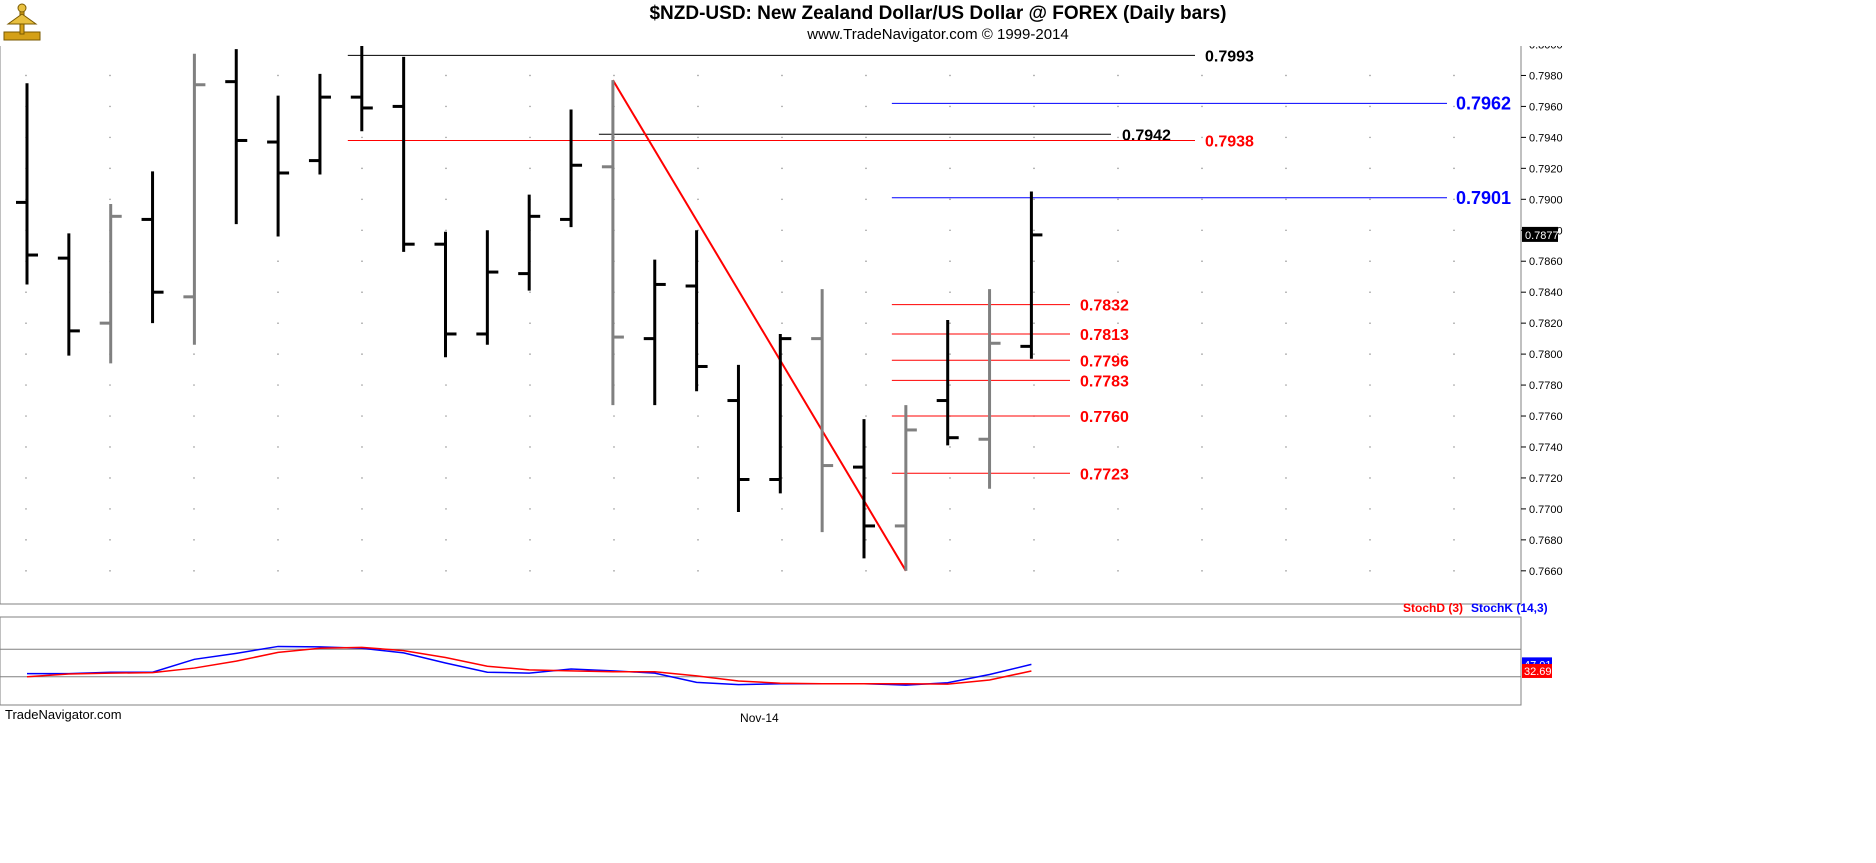  Describe the element at coordinates (1546, 479) in the screenshot. I see `y-tick-label: 0.7720` at that location.